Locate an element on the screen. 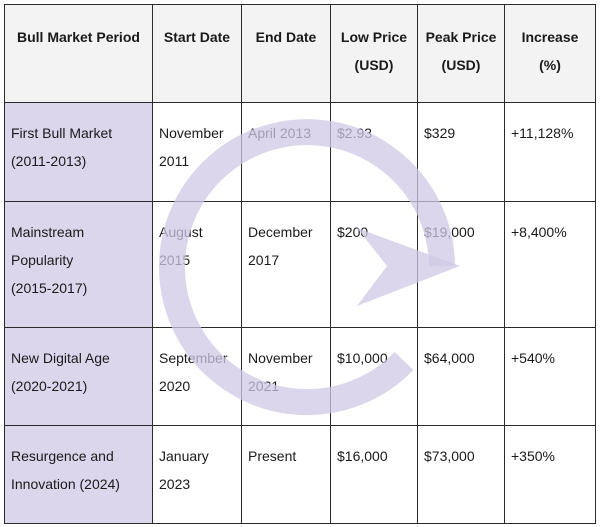  period-cell: First Bull Market (2011-2013) is located at coordinates (78, 152).